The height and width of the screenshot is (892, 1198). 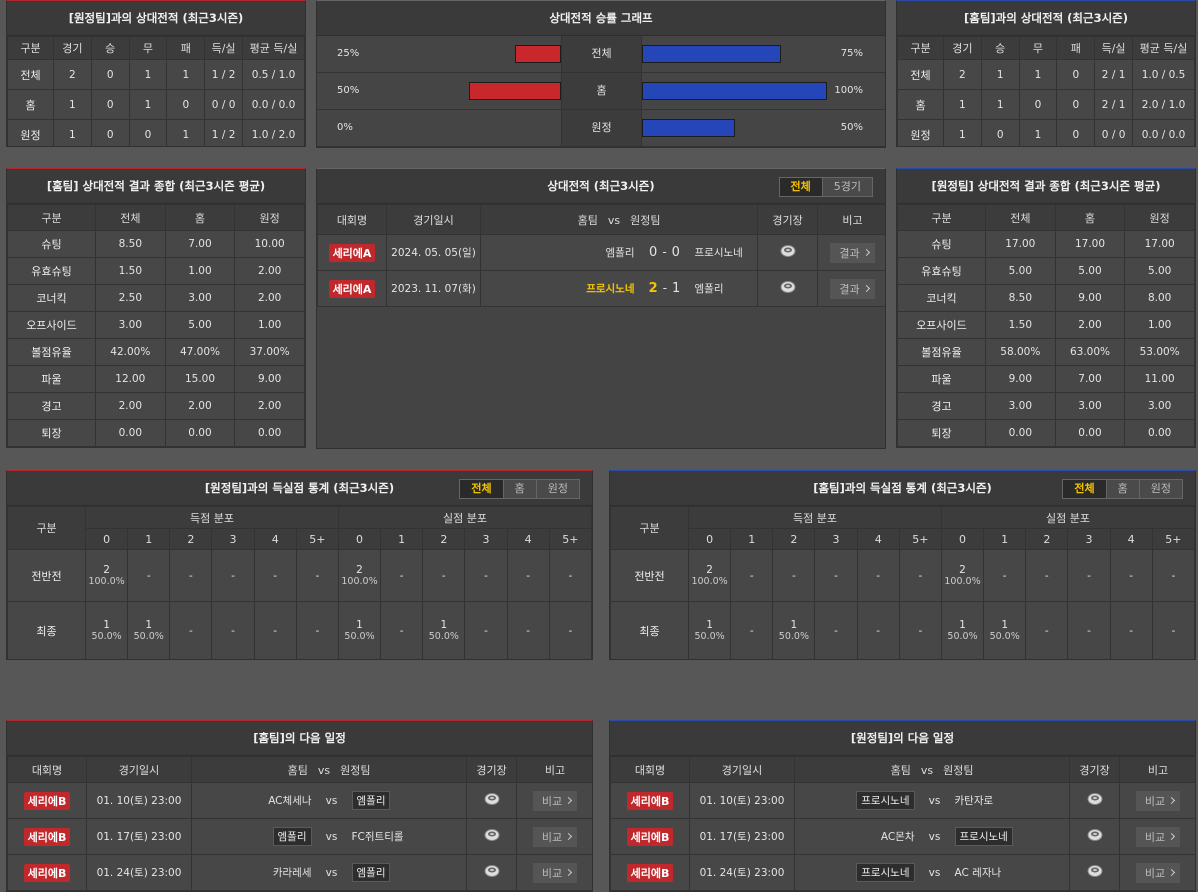 I want to click on stadium-cell, so click(x=1095, y=800).